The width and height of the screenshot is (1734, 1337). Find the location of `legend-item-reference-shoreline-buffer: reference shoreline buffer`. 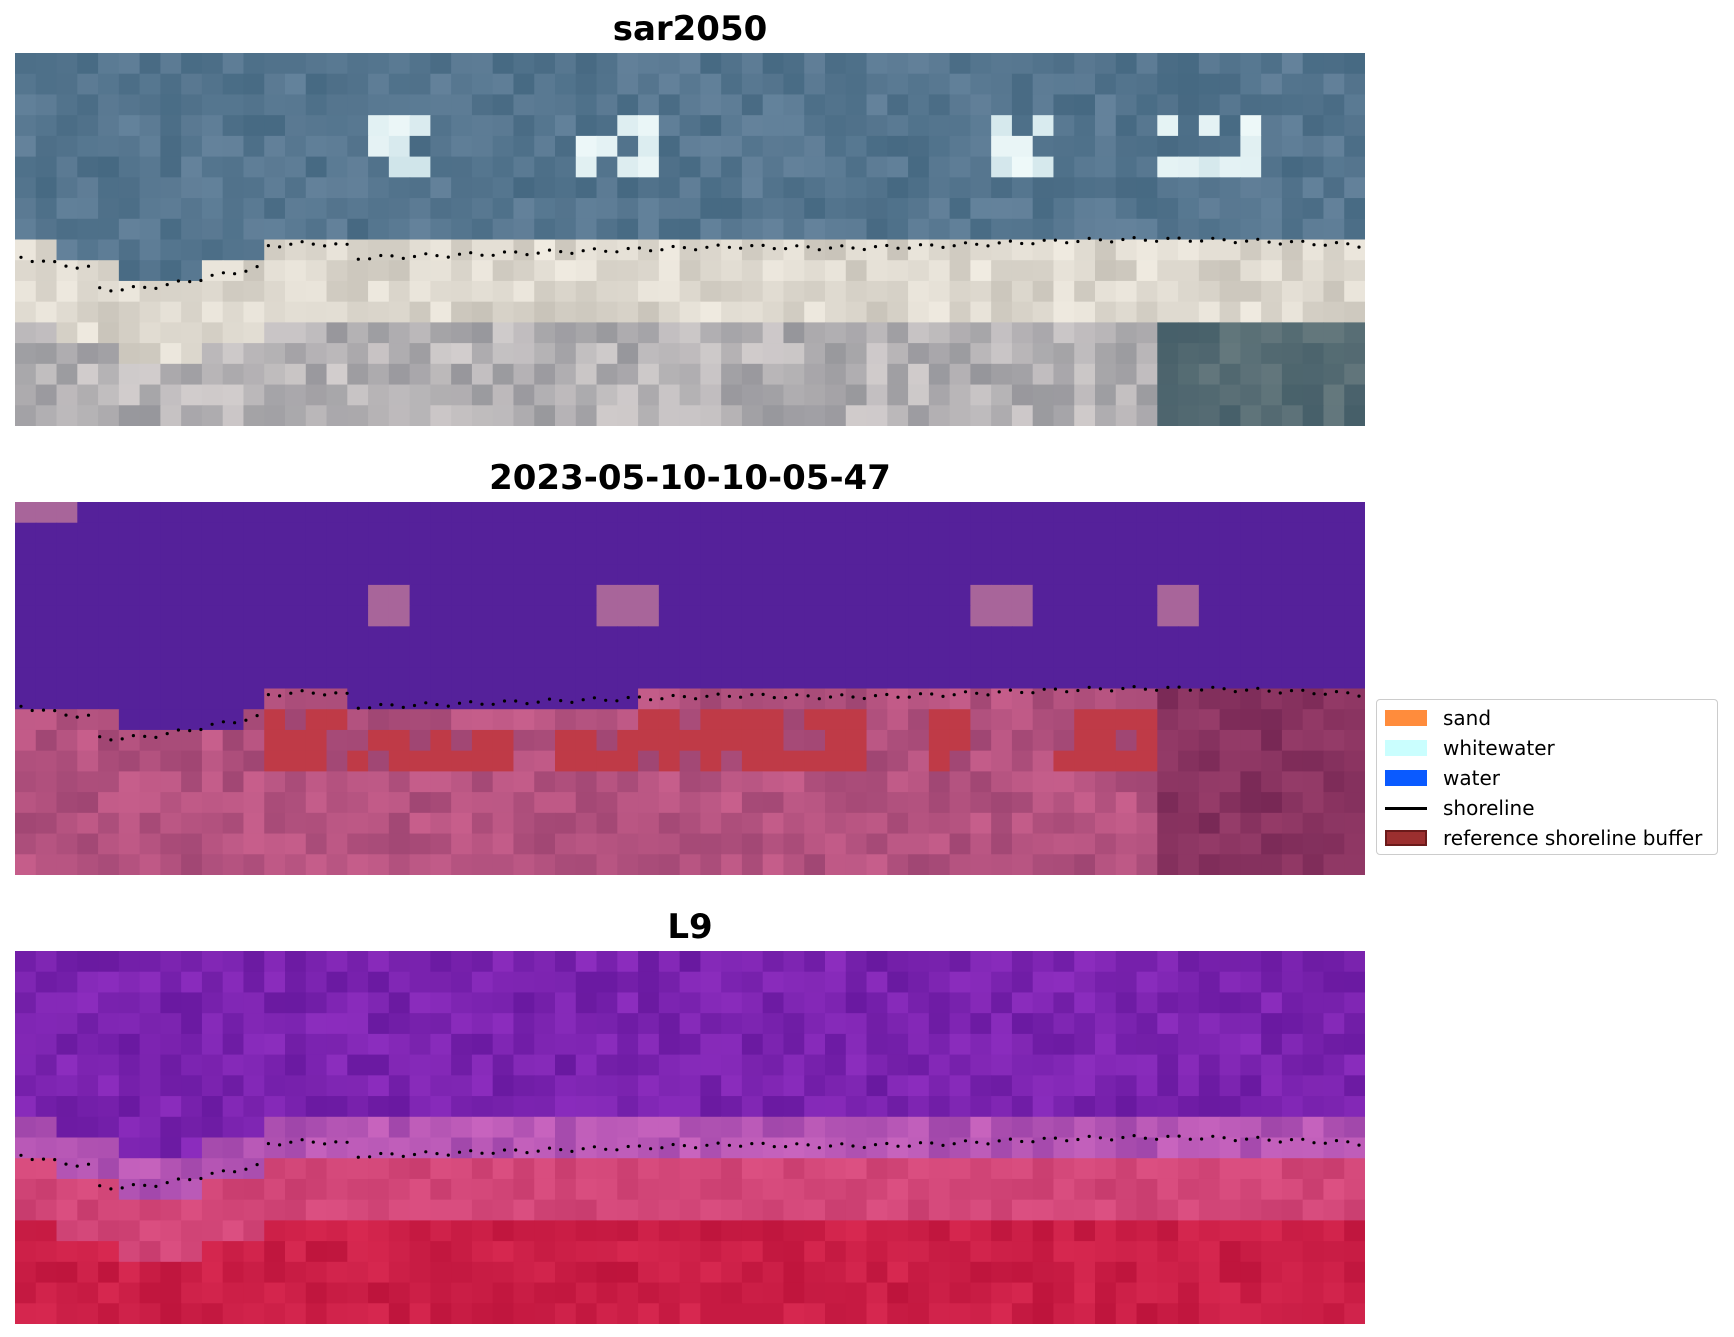

legend-item-reference-shoreline-buffer: reference shoreline buffer is located at coordinates (1543, 838).